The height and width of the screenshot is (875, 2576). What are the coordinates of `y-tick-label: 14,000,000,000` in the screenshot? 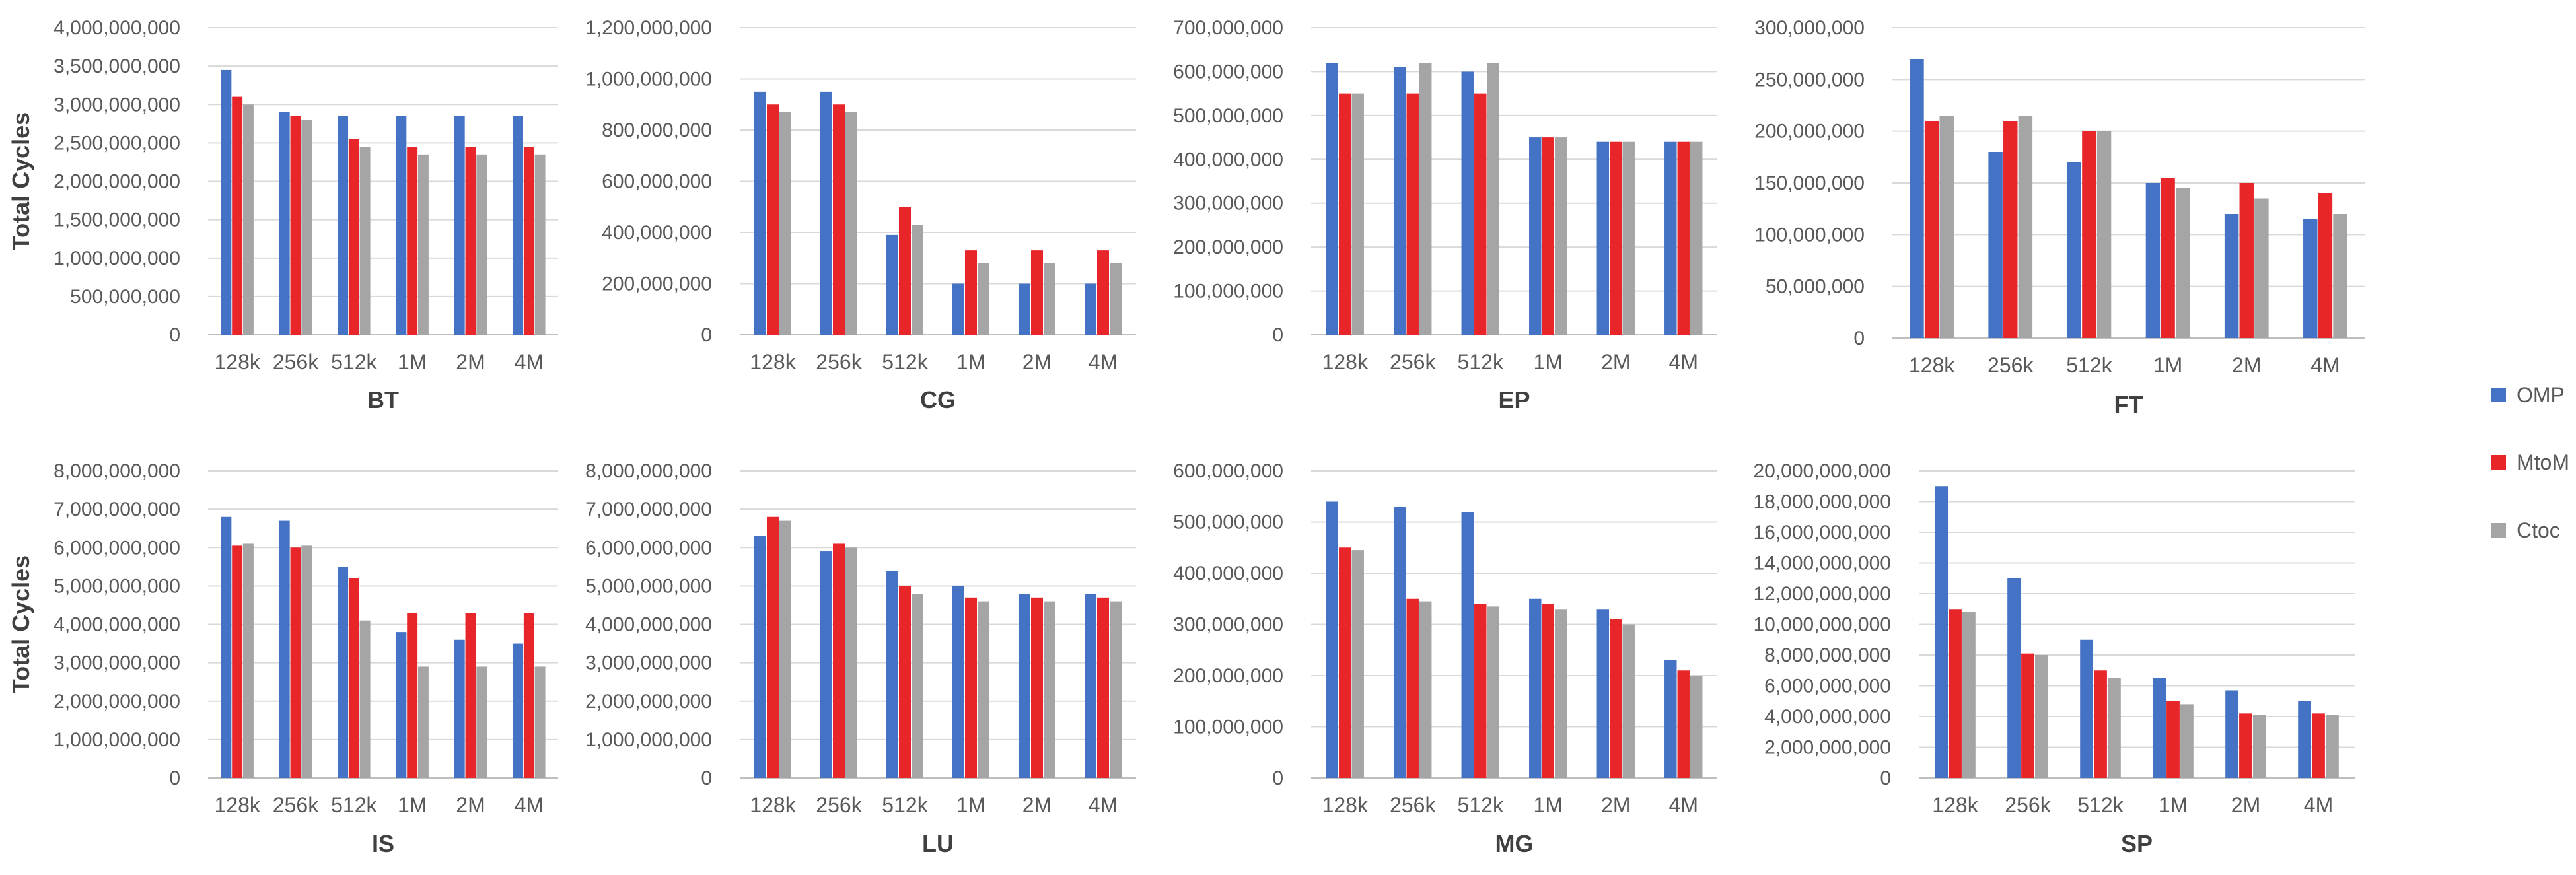 It's located at (1822, 564).